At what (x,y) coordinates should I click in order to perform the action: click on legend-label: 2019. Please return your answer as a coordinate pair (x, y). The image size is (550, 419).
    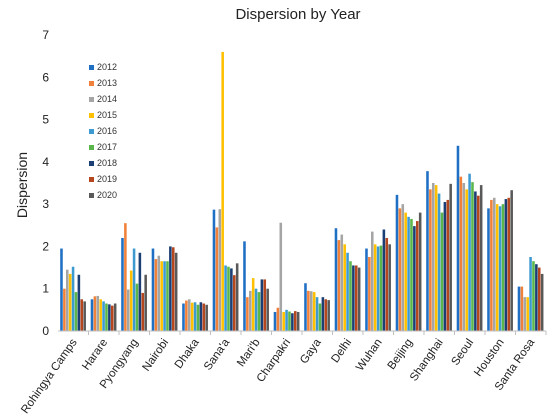
    Looking at the image, I should click on (107, 179).